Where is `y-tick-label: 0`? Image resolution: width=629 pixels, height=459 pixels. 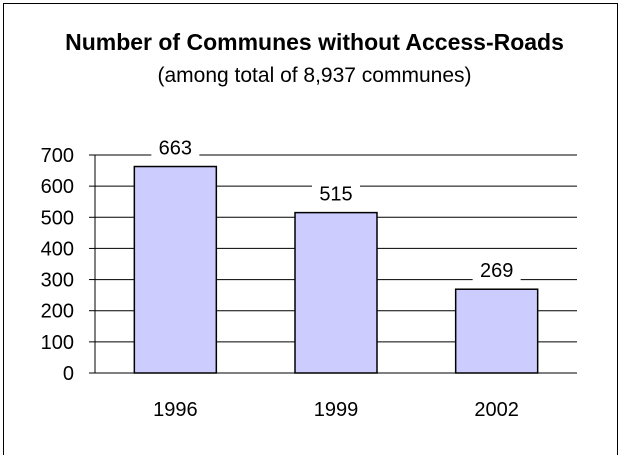
y-tick-label: 0 is located at coordinates (68, 374).